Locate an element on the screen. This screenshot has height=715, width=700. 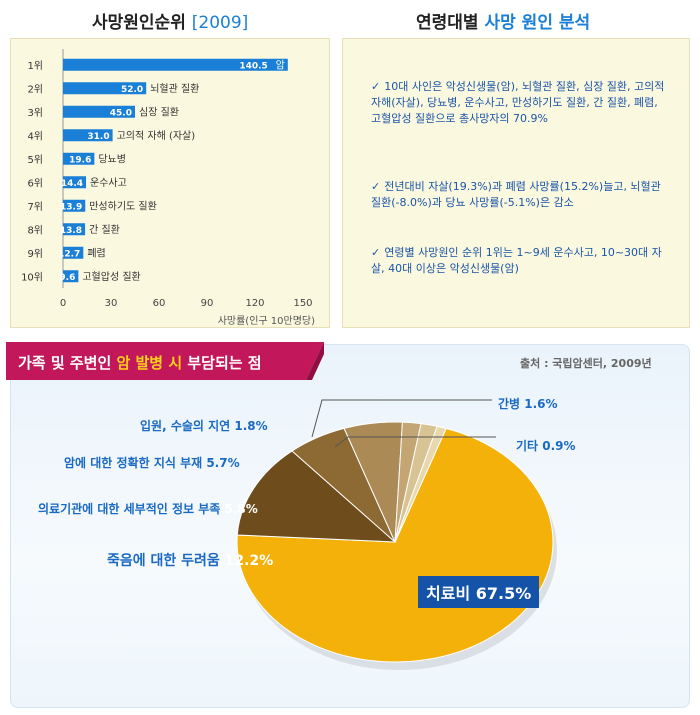
pie-label-gita: 기타 0.9% is located at coordinates (546, 446).